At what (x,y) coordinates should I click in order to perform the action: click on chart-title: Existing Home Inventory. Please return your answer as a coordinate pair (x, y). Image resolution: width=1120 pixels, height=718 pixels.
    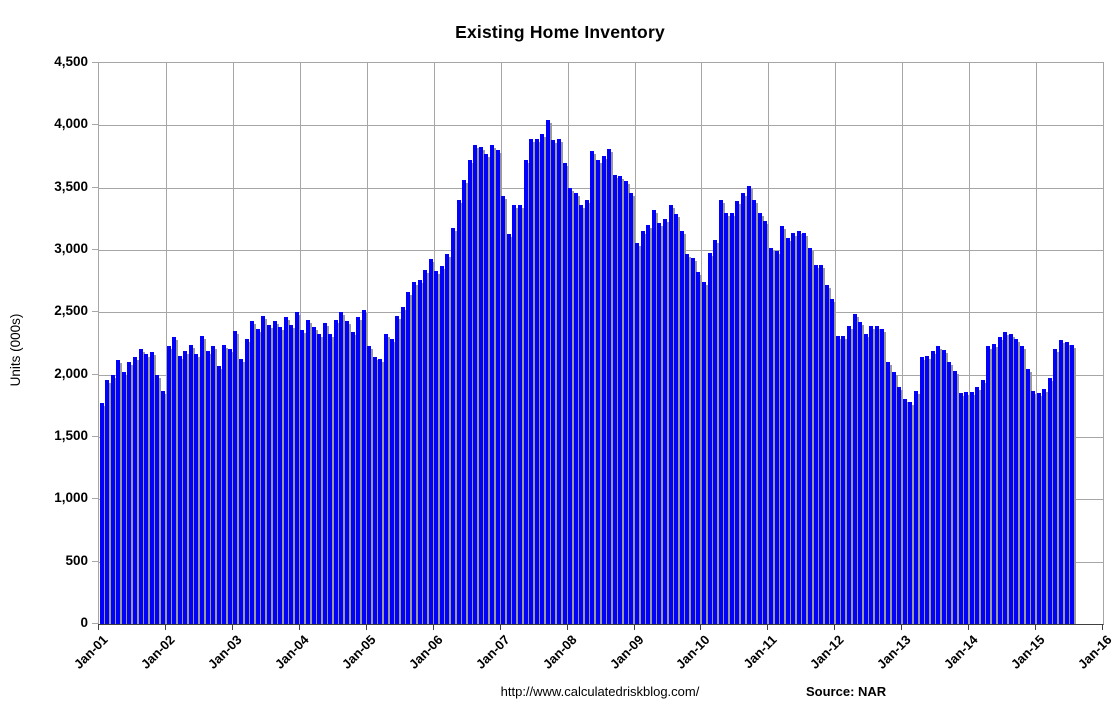
    Looking at the image, I should click on (560, 32).